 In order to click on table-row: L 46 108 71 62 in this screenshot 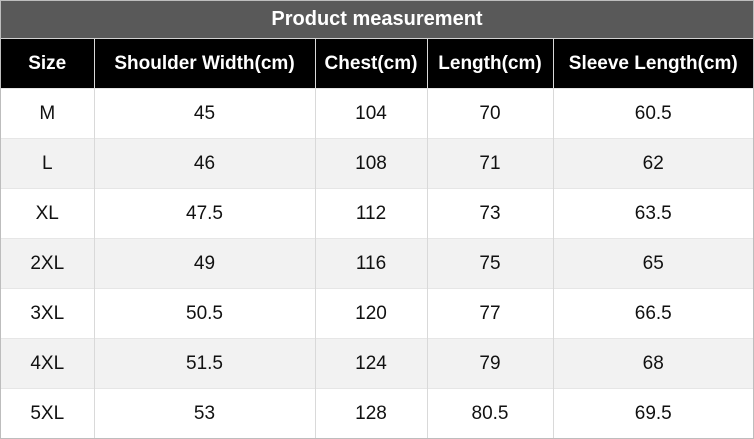, I will do `click(377, 163)`.